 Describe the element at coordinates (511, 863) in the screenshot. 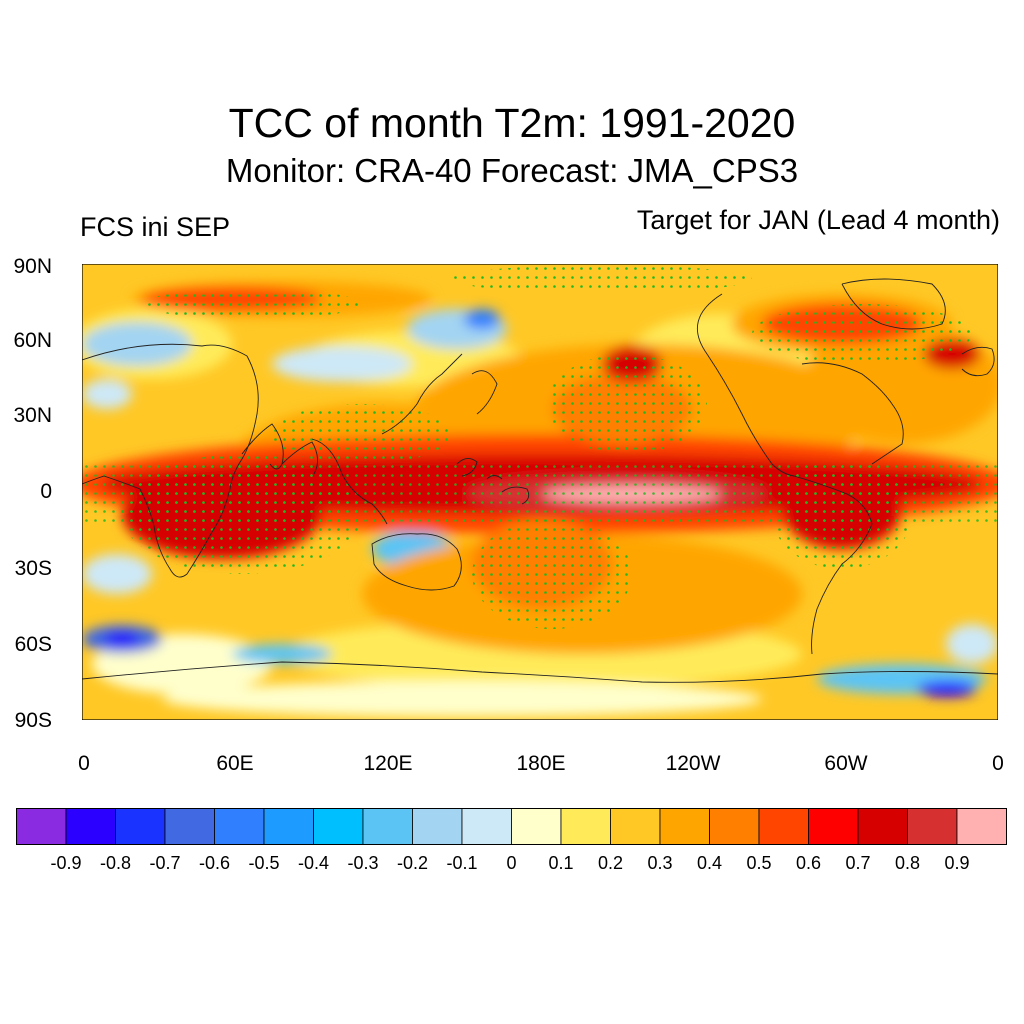

I see `colorbar-label: 0` at that location.